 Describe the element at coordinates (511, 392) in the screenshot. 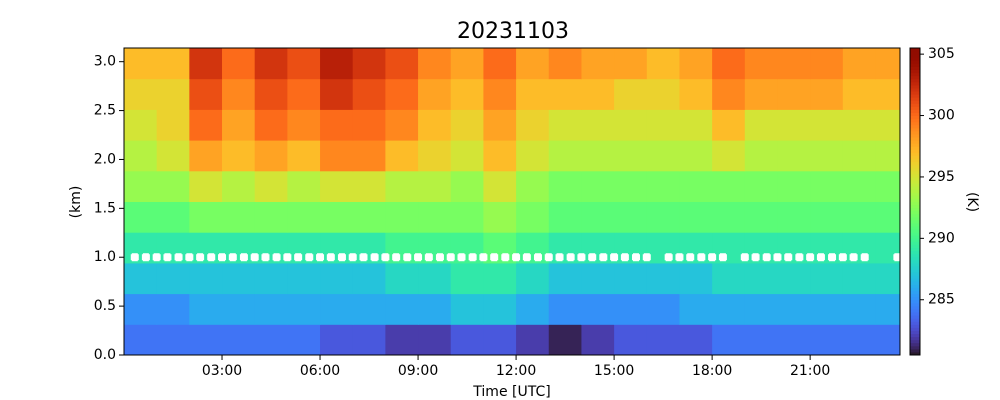

I see `x-axis-label: Time [UTC]` at that location.